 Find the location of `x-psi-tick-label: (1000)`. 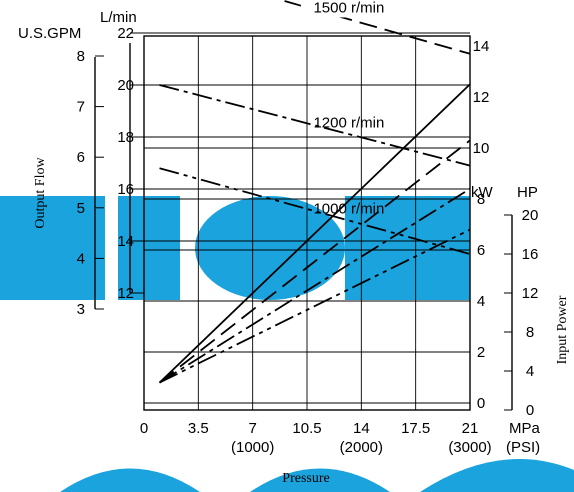

x-psi-tick-label: (1000) is located at coordinates (252, 447).